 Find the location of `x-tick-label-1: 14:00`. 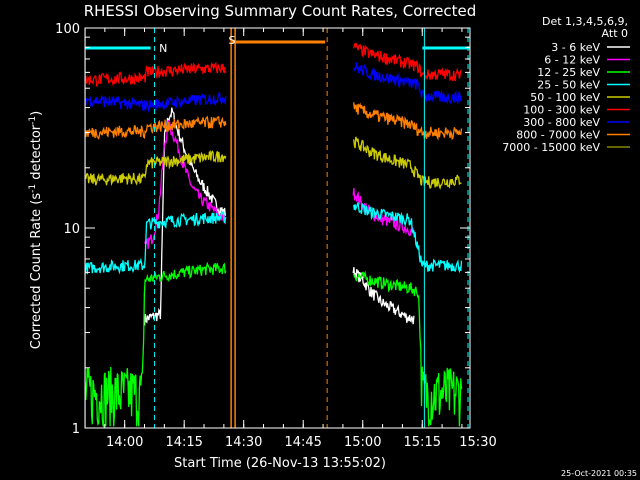

x-tick-label-1: 14:00 is located at coordinates (124, 442).